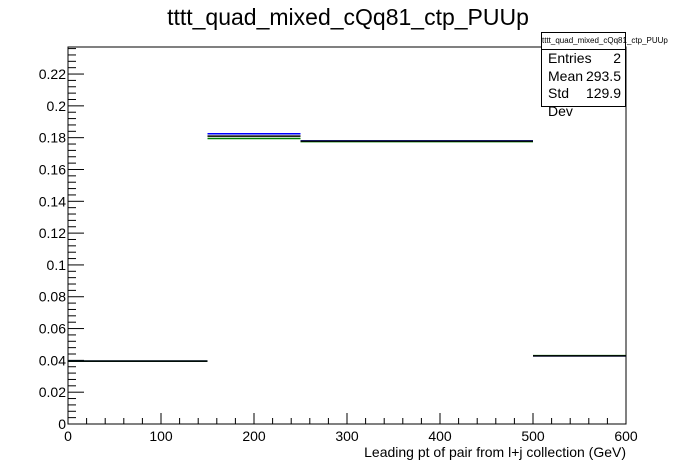  What do you see at coordinates (348, 17) in the screenshot?
I see `chart-title: tttt_quad_mixed_cQq81_ctp_PUUp` at bounding box center [348, 17].